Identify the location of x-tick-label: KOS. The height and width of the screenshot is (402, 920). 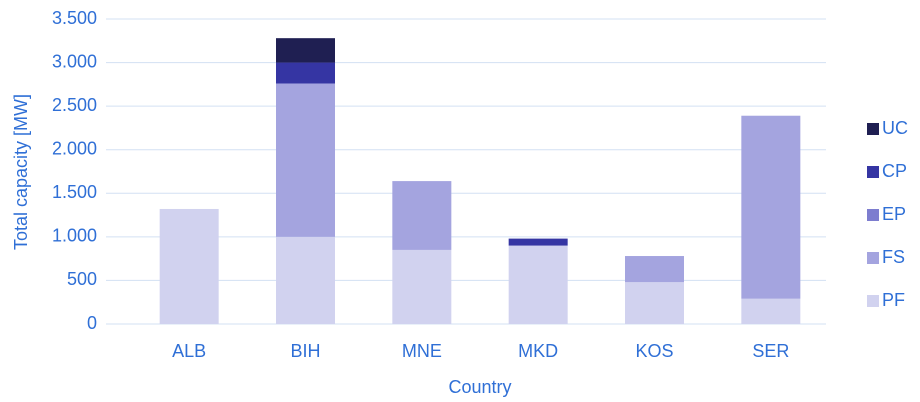
(654, 351).